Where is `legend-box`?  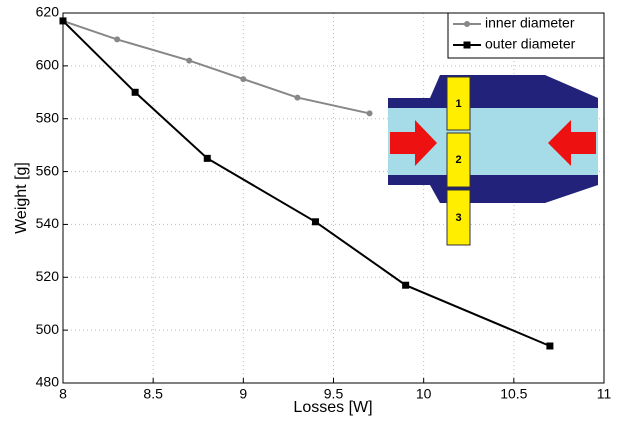 legend-box is located at coordinates (526, 35).